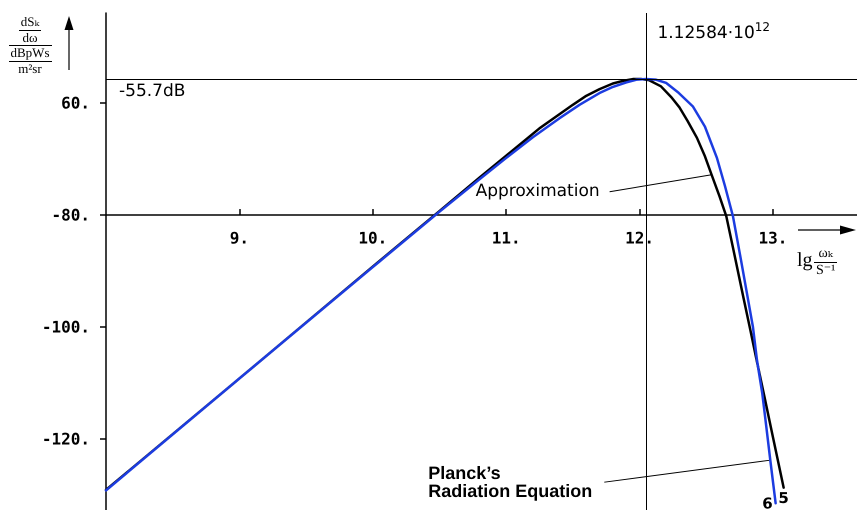 The image size is (857, 510). What do you see at coordinates (713, 32) in the screenshot?
I see `ref-line-label: 1.12584·10$^{12}$` at bounding box center [713, 32].